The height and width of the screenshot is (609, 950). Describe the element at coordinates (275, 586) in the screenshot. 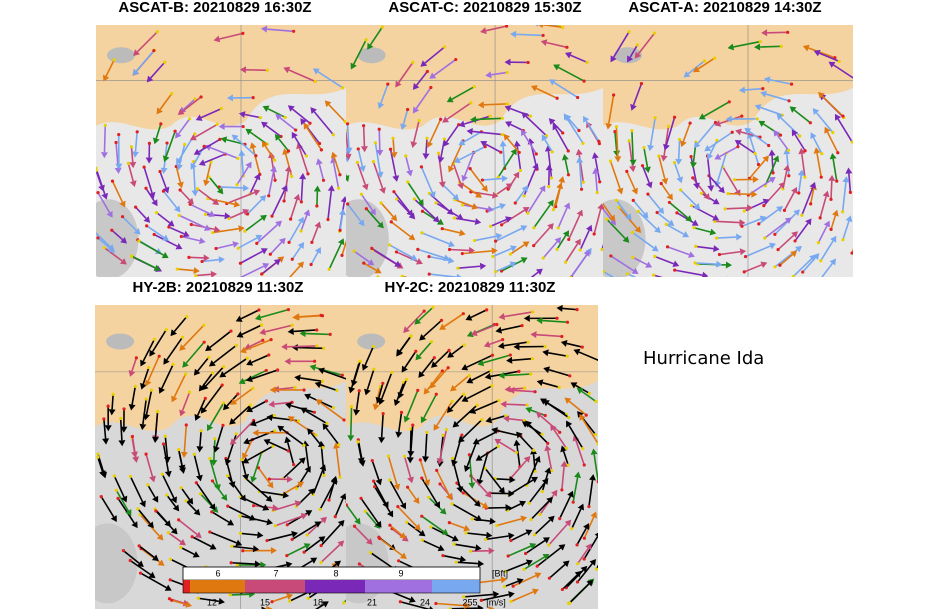

I see `cb-seg` at that location.